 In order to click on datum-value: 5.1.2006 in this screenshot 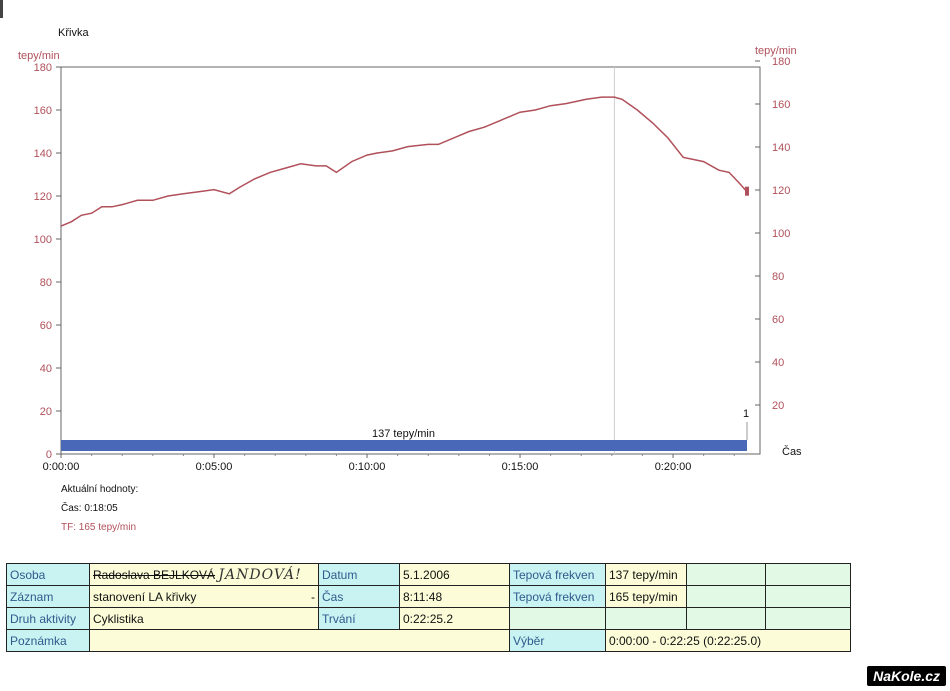, I will do `click(454, 574)`.